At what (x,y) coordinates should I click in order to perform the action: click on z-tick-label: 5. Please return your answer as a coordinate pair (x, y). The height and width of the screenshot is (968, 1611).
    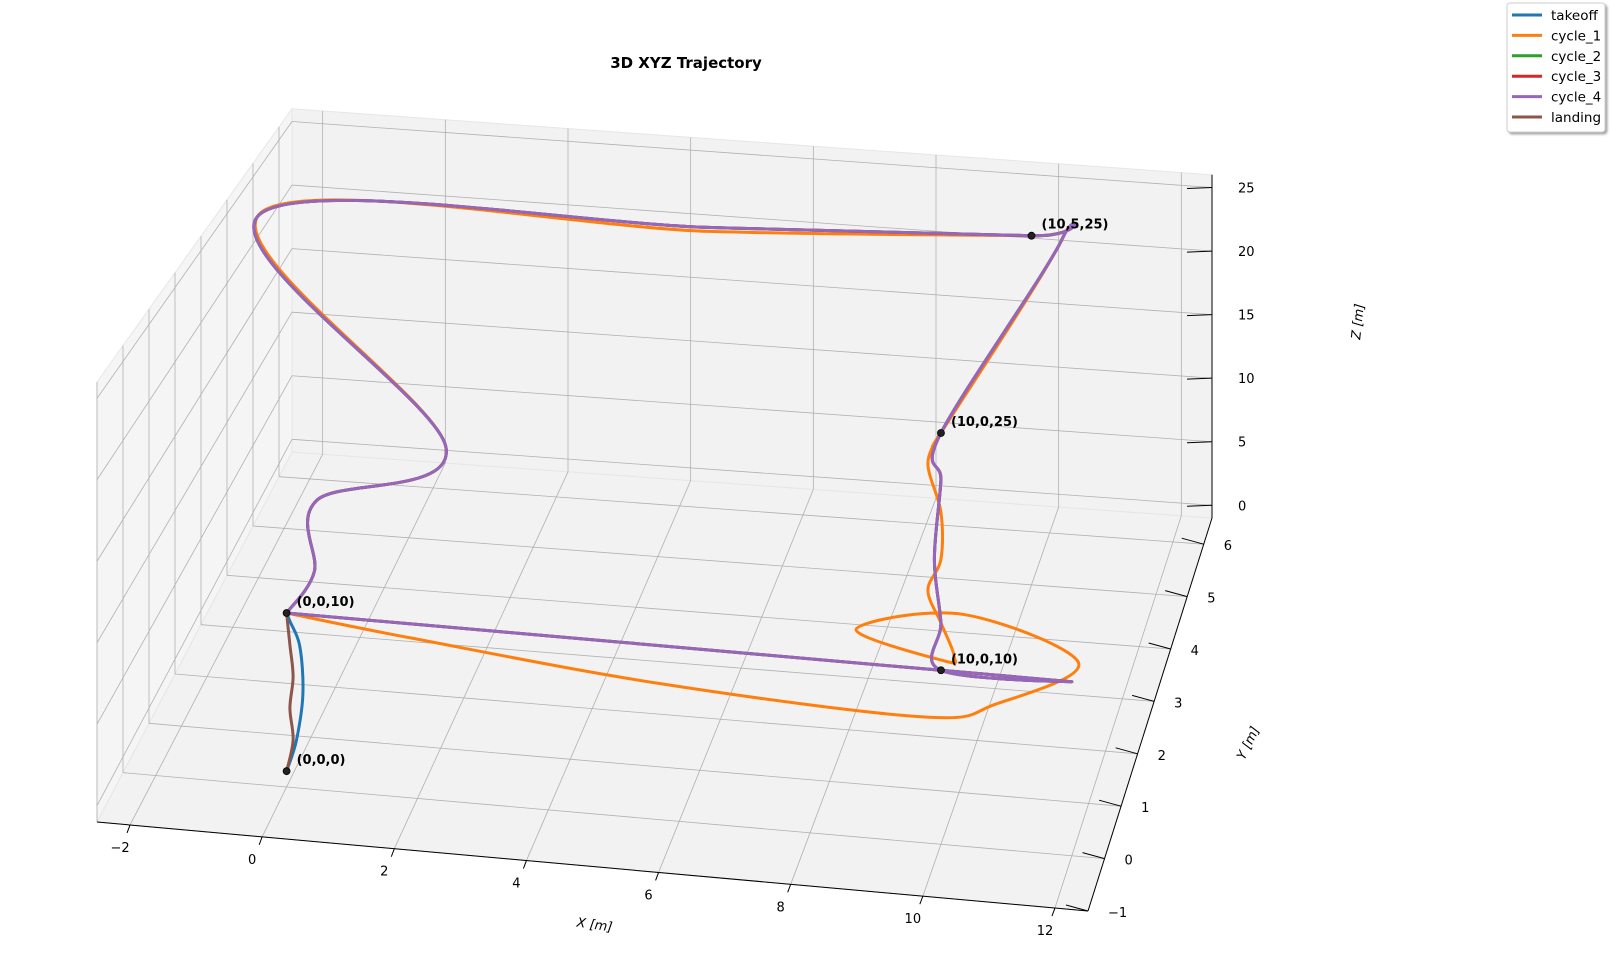
    Looking at the image, I should click on (1242, 443).